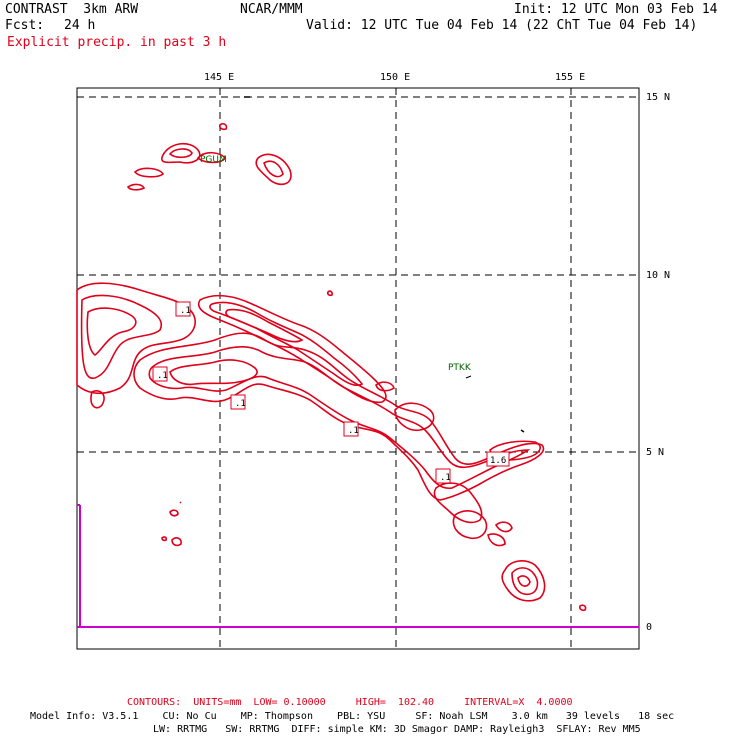 The image size is (740, 740). Describe the element at coordinates (460, 368) in the screenshot. I see `station-ptkk: PTKK` at that location.